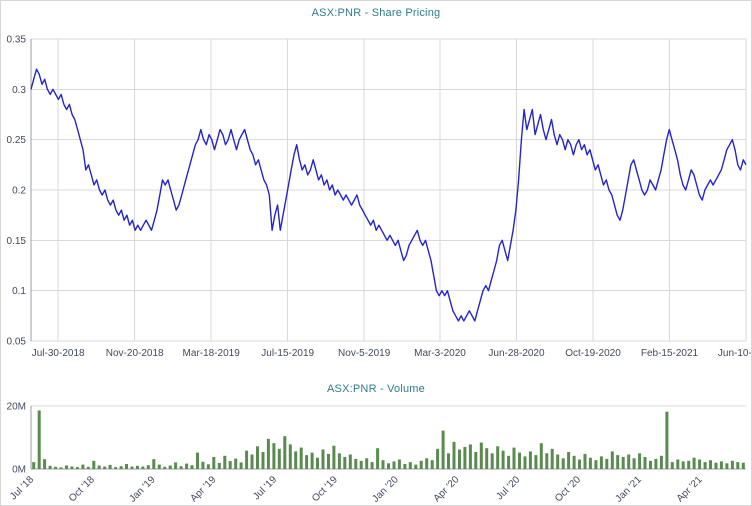 The height and width of the screenshot is (506, 752). What do you see at coordinates (17, 140) in the screenshot?
I see `price-y-axis-label: 0.25` at bounding box center [17, 140].